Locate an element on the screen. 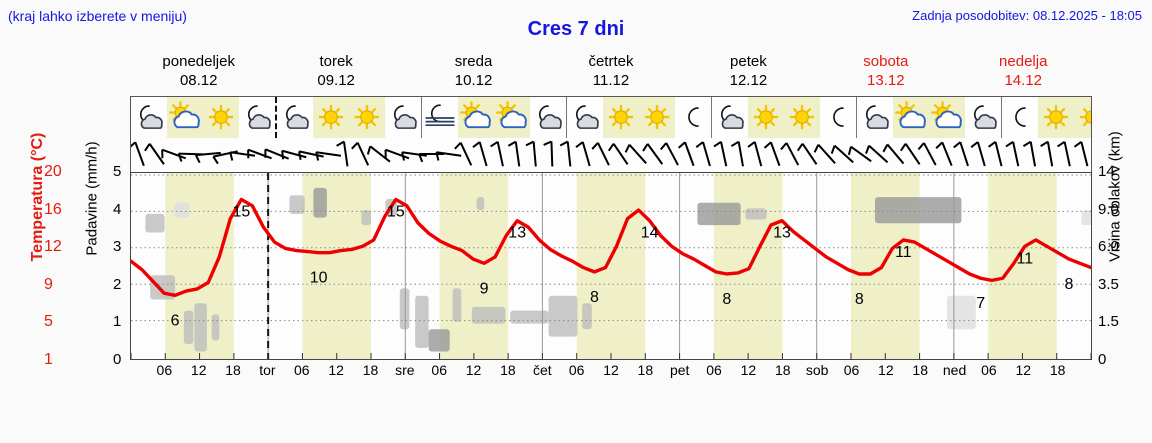 Image resolution: width=1152 pixels, height=443 pixels. temperature-label-14: 8 is located at coordinates (1068, 284).